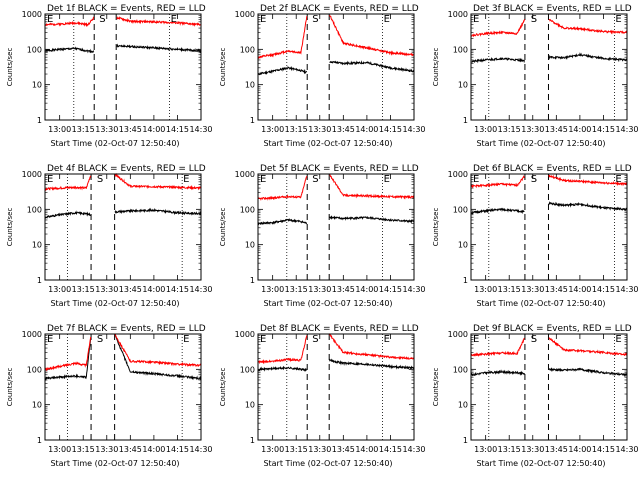 The height and width of the screenshot is (484, 640). Describe the element at coordinates (339, 329) in the screenshot. I see `chart-title: Det 8f BLACK = Events, RED = LLD` at that location.